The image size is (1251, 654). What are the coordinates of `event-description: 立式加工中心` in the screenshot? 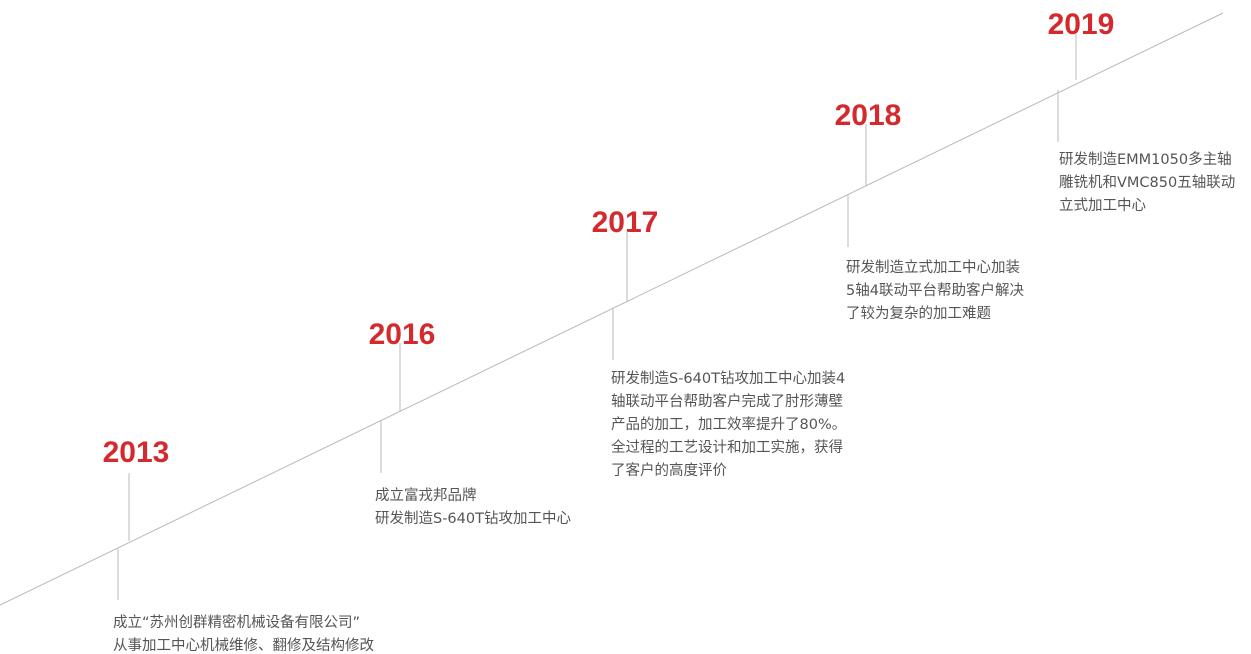 It's located at (1102, 205).